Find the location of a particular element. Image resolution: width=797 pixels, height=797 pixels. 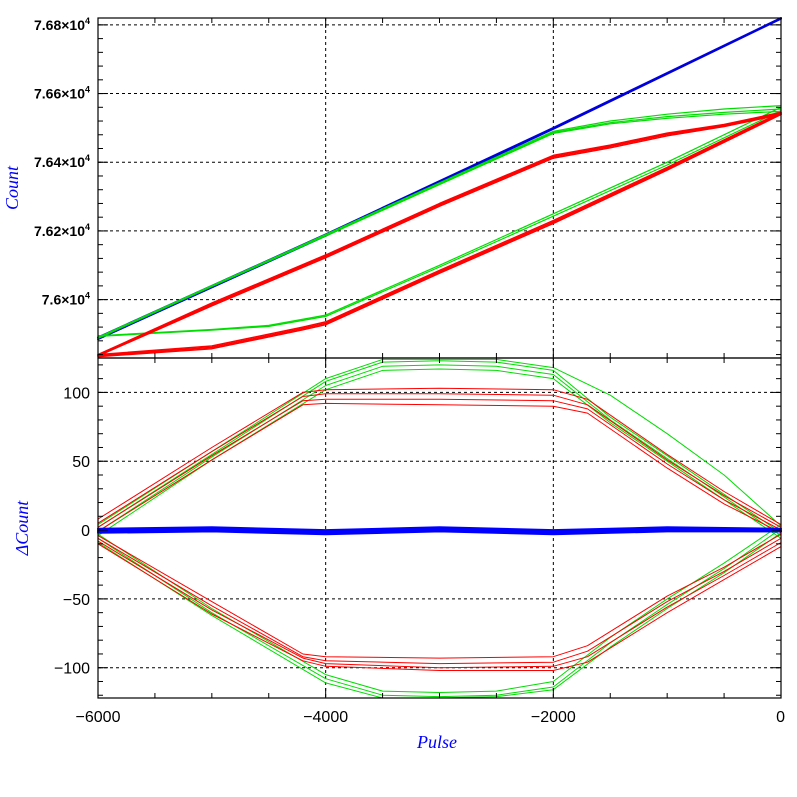

top-y-axis-title: Count is located at coordinates (12, 187).